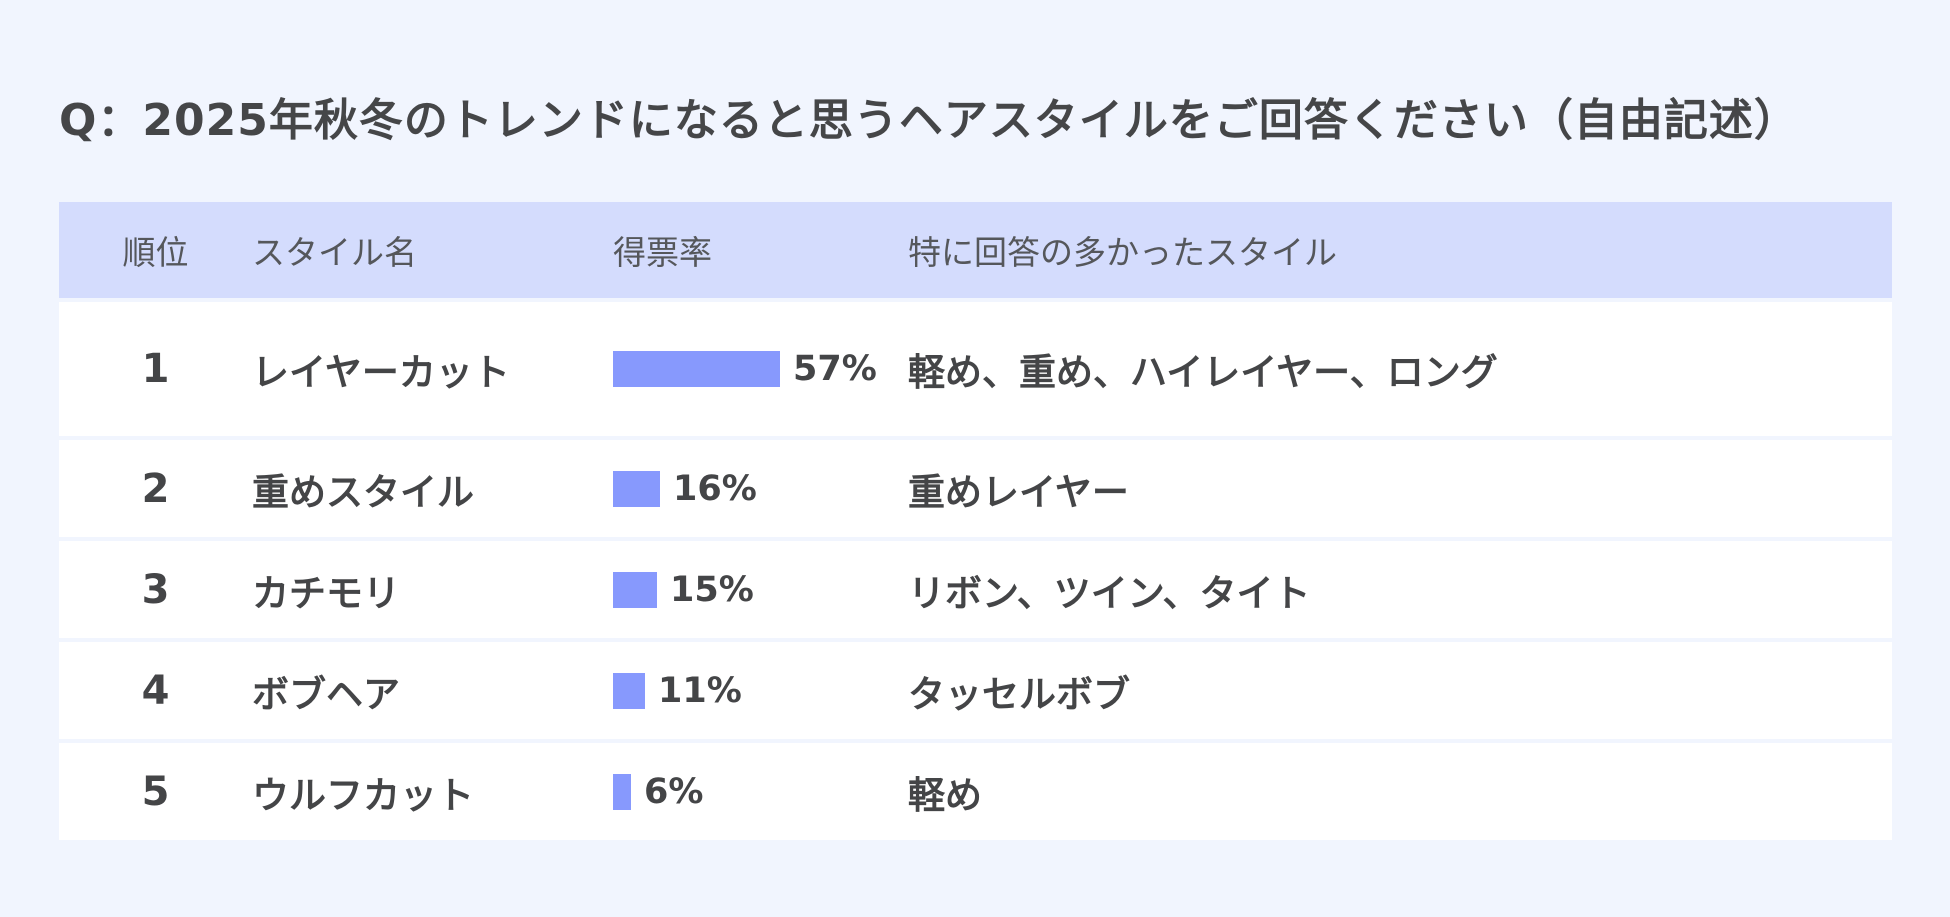 The width and height of the screenshot is (1950, 917). Describe the element at coordinates (326, 593) in the screenshot. I see `style-name-cell: カチモリ` at that location.